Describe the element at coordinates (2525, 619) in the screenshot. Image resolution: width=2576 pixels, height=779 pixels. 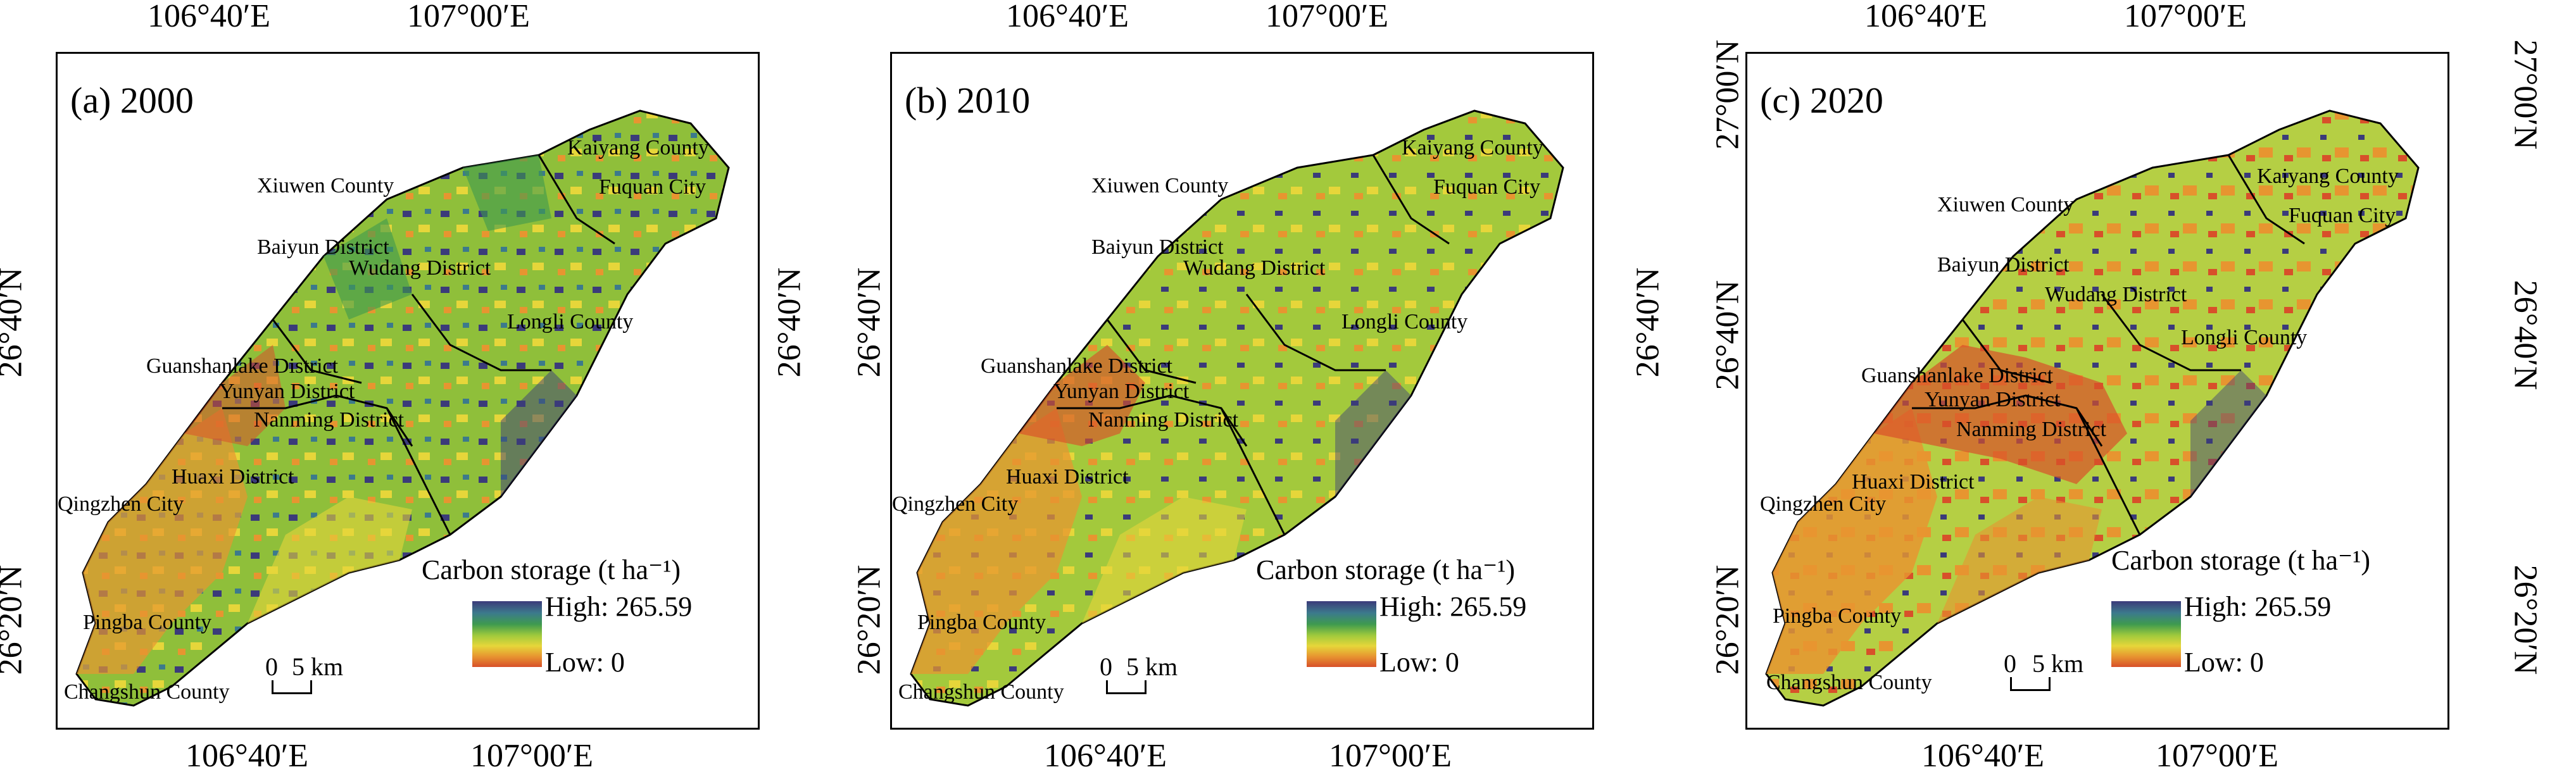
I see `right-tick: 26°20′N` at that location.